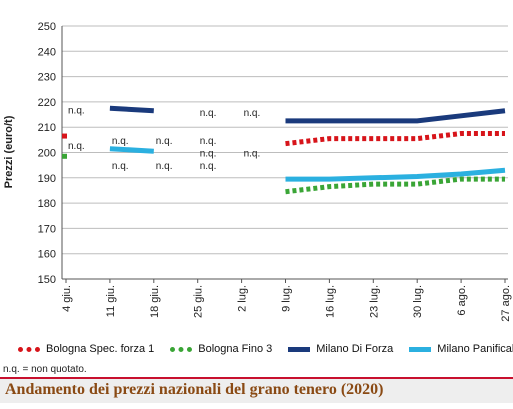 Image resolution: width=513 pixels, height=409 pixels. Describe the element at coordinates (47, 103) in the screenshot. I see `y-tick-label: 220` at that location.